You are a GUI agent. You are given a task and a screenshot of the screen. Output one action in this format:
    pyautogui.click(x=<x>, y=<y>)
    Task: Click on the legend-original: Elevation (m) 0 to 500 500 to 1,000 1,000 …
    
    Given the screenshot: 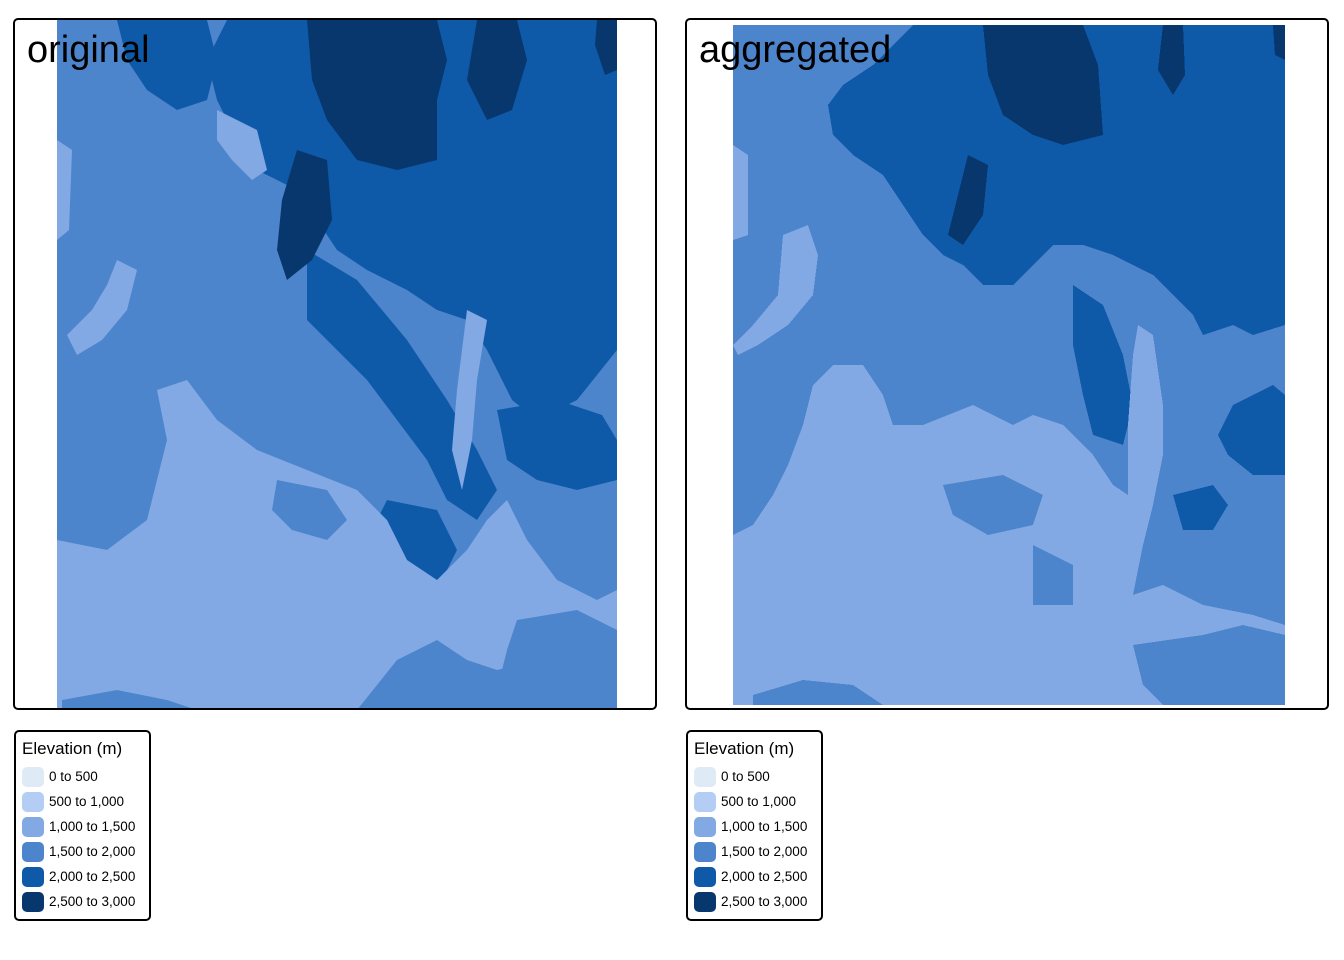 What is the action you would take?
    pyautogui.click(x=82, y=825)
    